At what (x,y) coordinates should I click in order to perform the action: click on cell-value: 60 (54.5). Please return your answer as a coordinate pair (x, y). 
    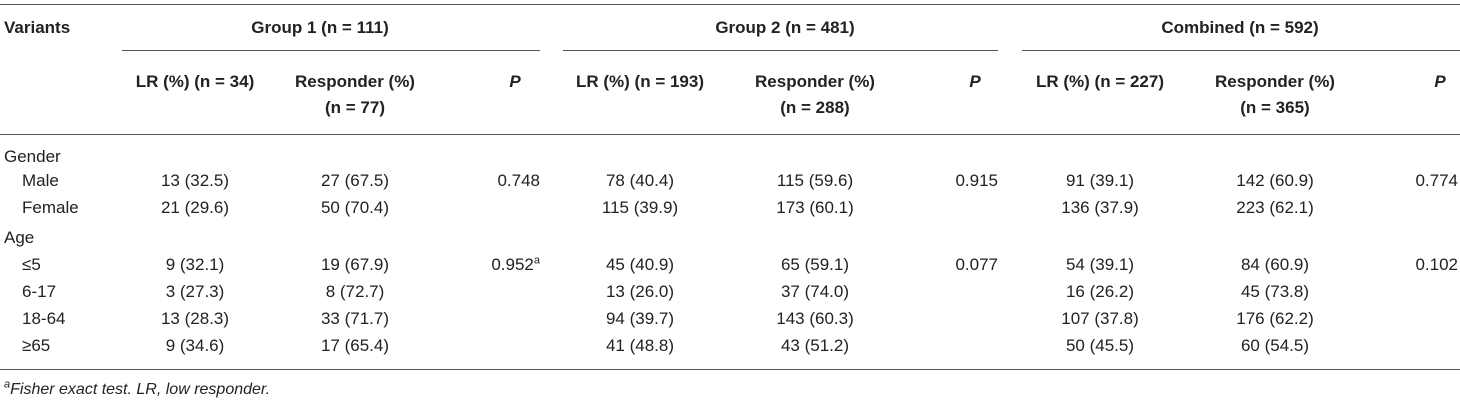
    Looking at the image, I should click on (1275, 345).